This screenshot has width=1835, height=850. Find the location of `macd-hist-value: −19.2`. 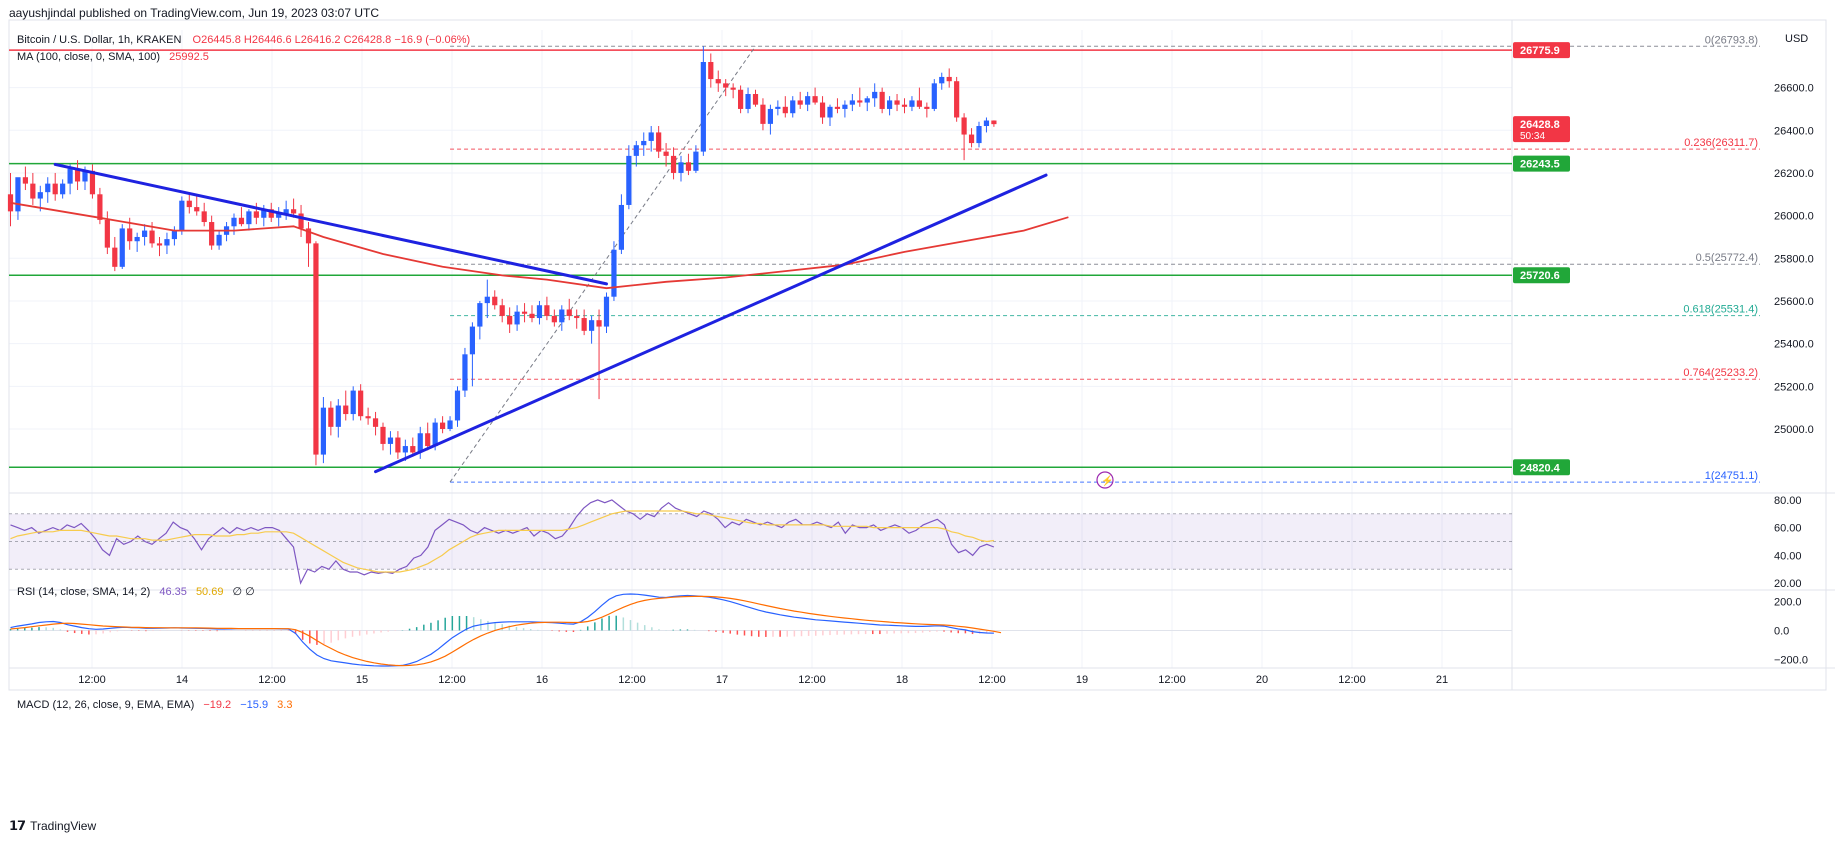

macd-hist-value: −19.2 is located at coordinates (217, 705).